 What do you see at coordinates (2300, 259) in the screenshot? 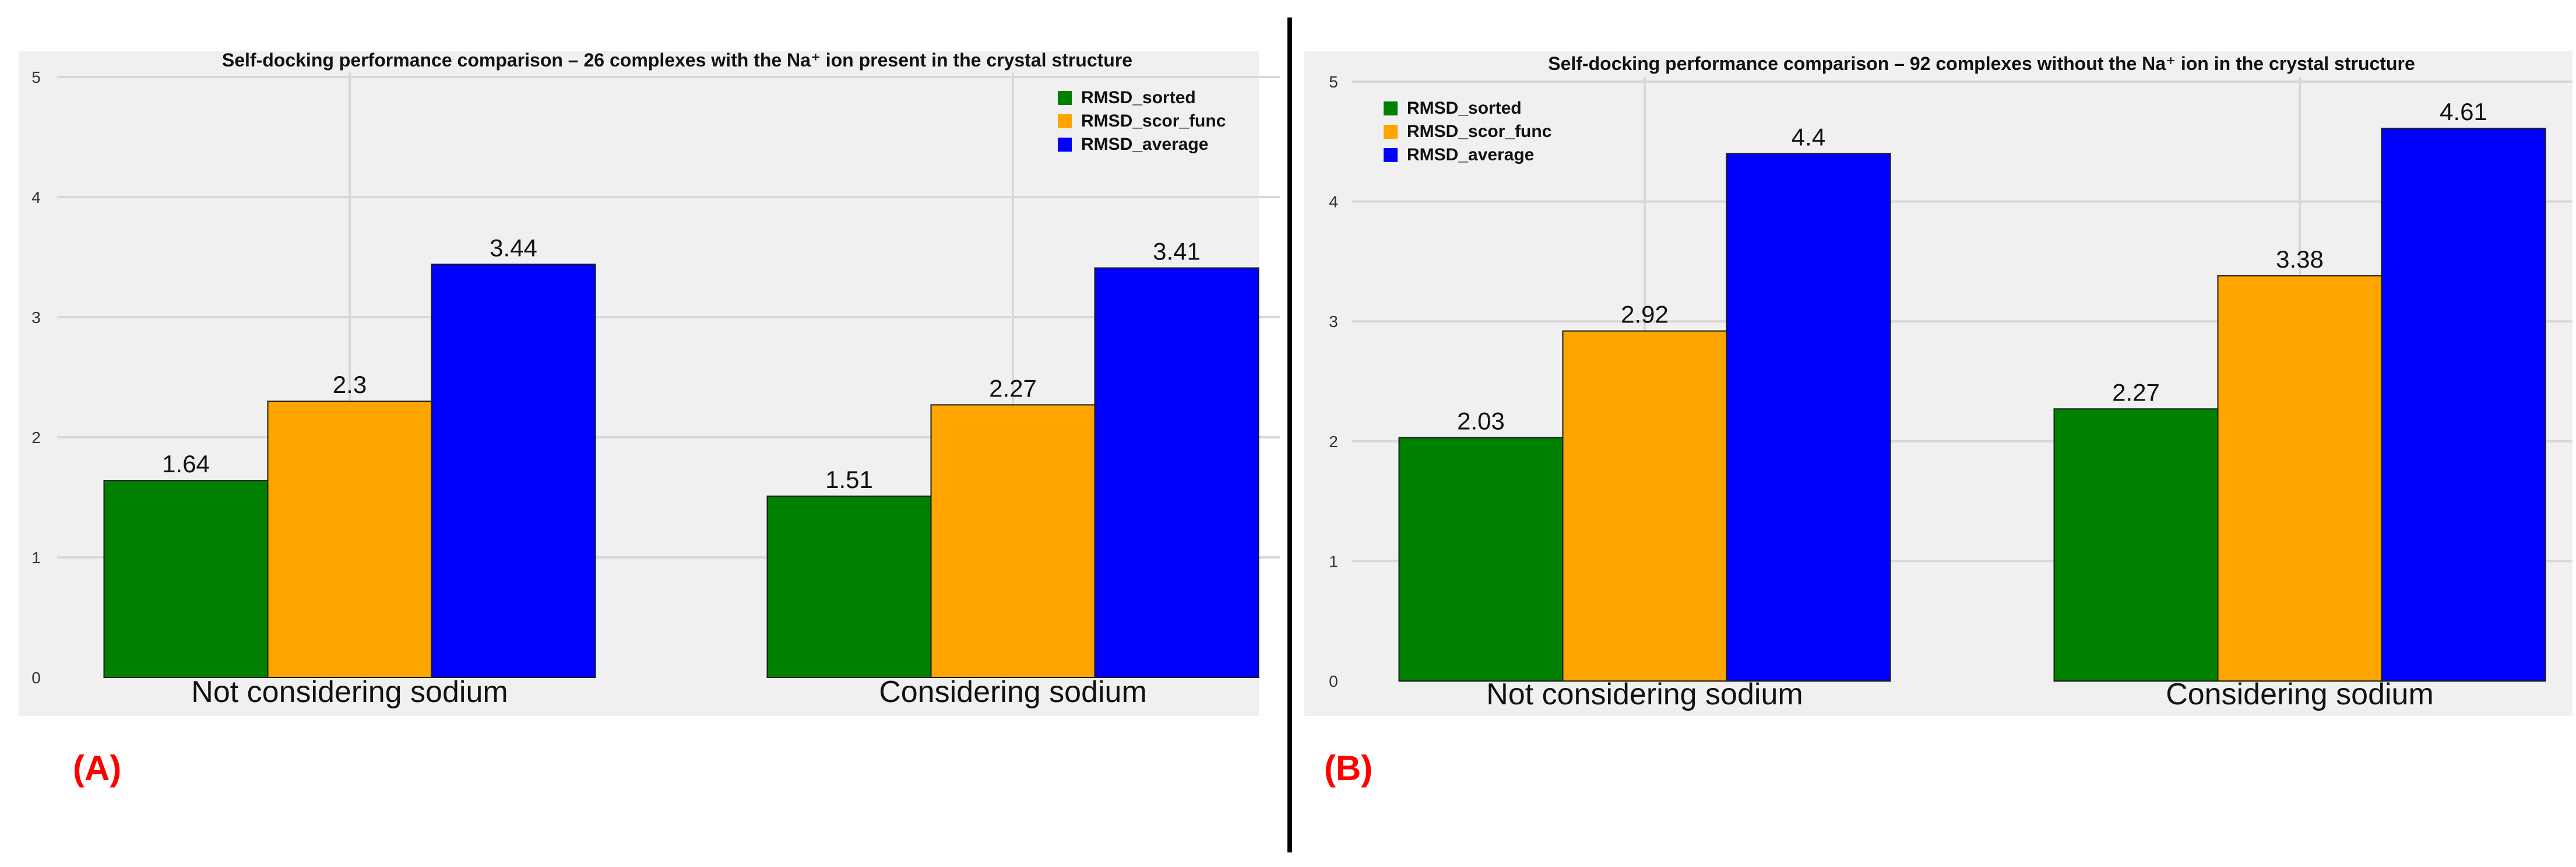
I see `bar-value-label: 3.38` at bounding box center [2300, 259].